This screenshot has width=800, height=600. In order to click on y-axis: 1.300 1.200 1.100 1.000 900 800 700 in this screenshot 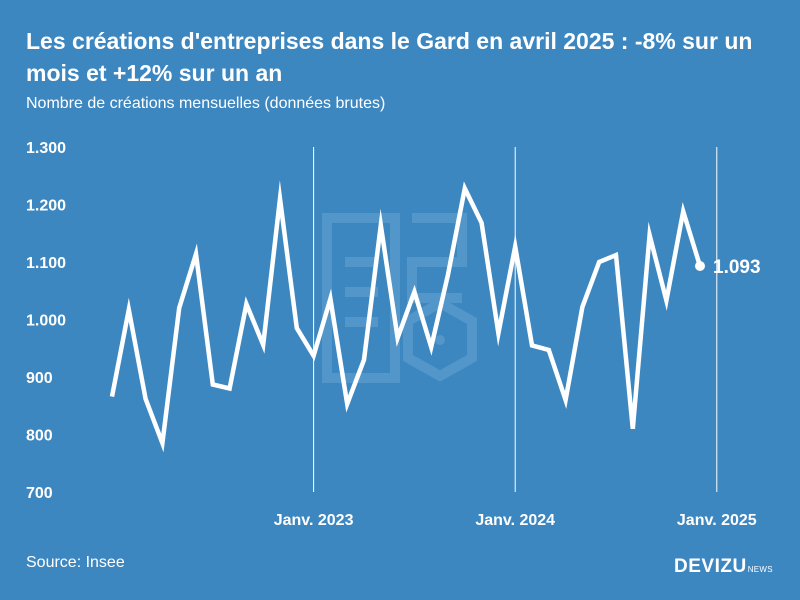, I will do `click(46, 321)`.